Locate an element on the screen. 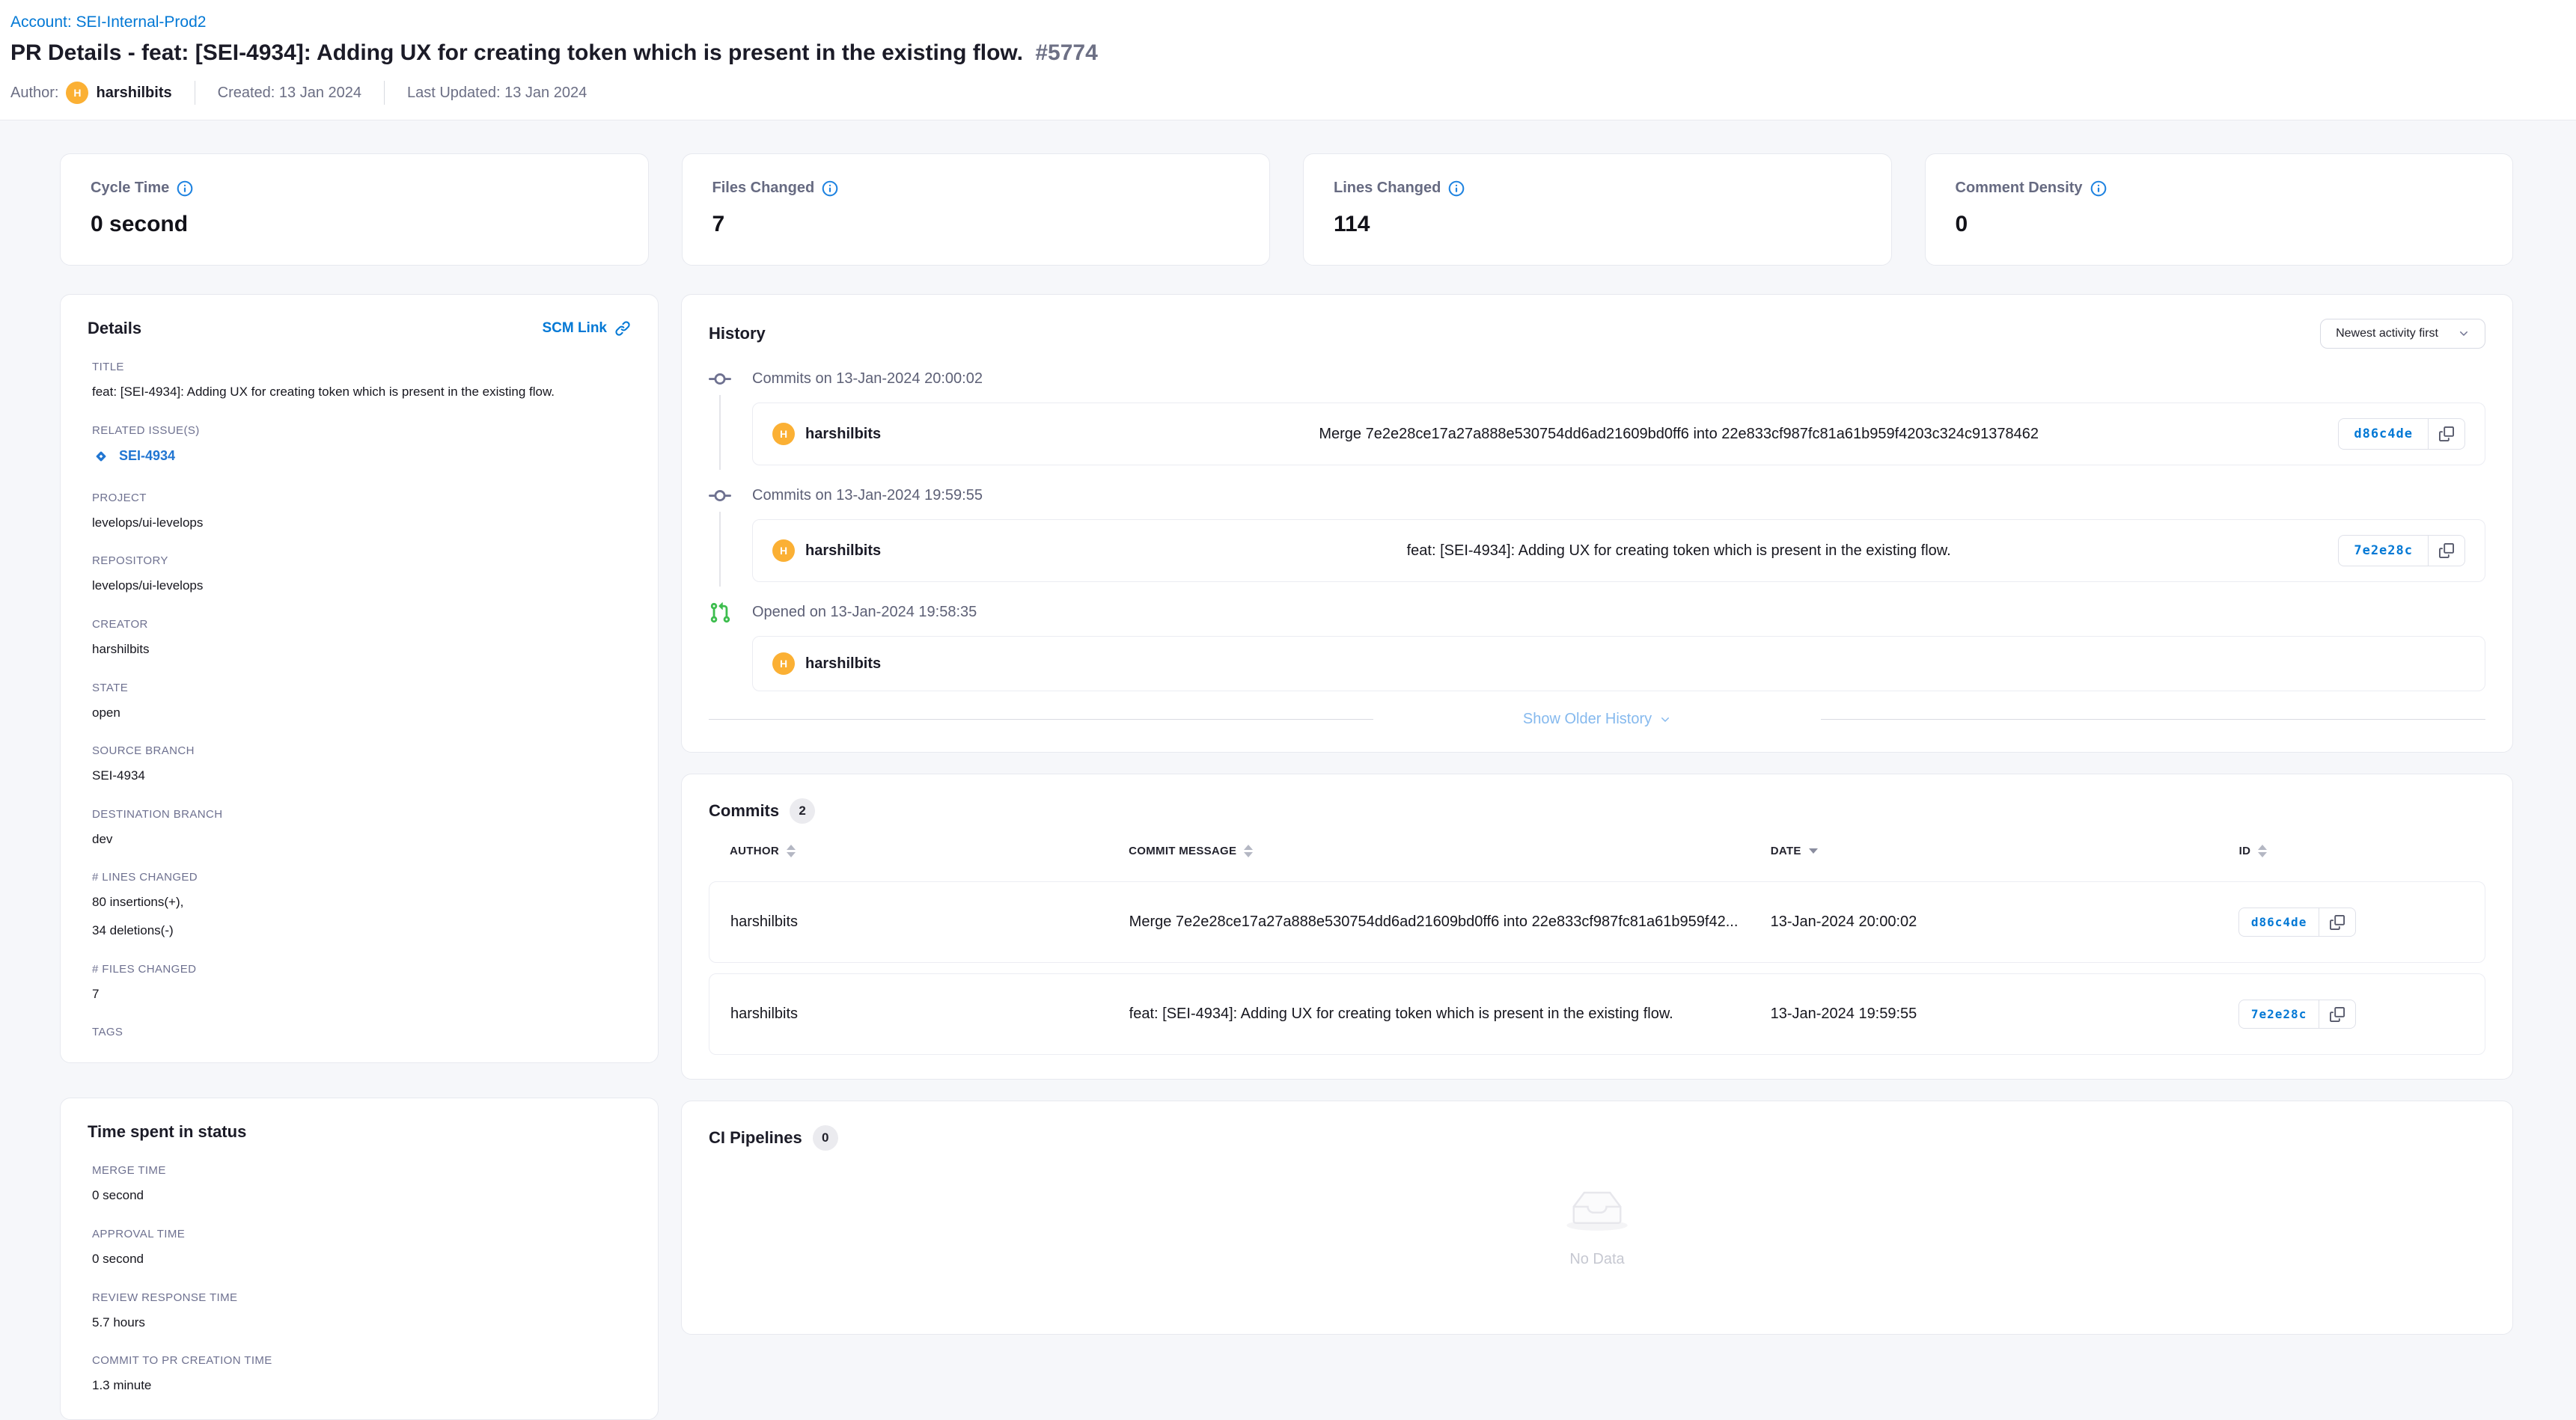 The width and height of the screenshot is (2576, 1420). column-label: DATE is located at coordinates (1786, 851).